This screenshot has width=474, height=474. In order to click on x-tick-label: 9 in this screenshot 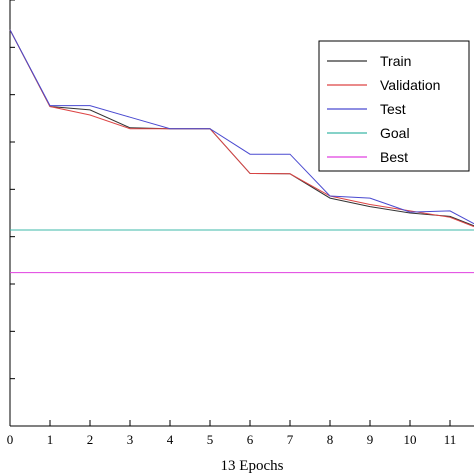, I will do `click(370, 439)`.